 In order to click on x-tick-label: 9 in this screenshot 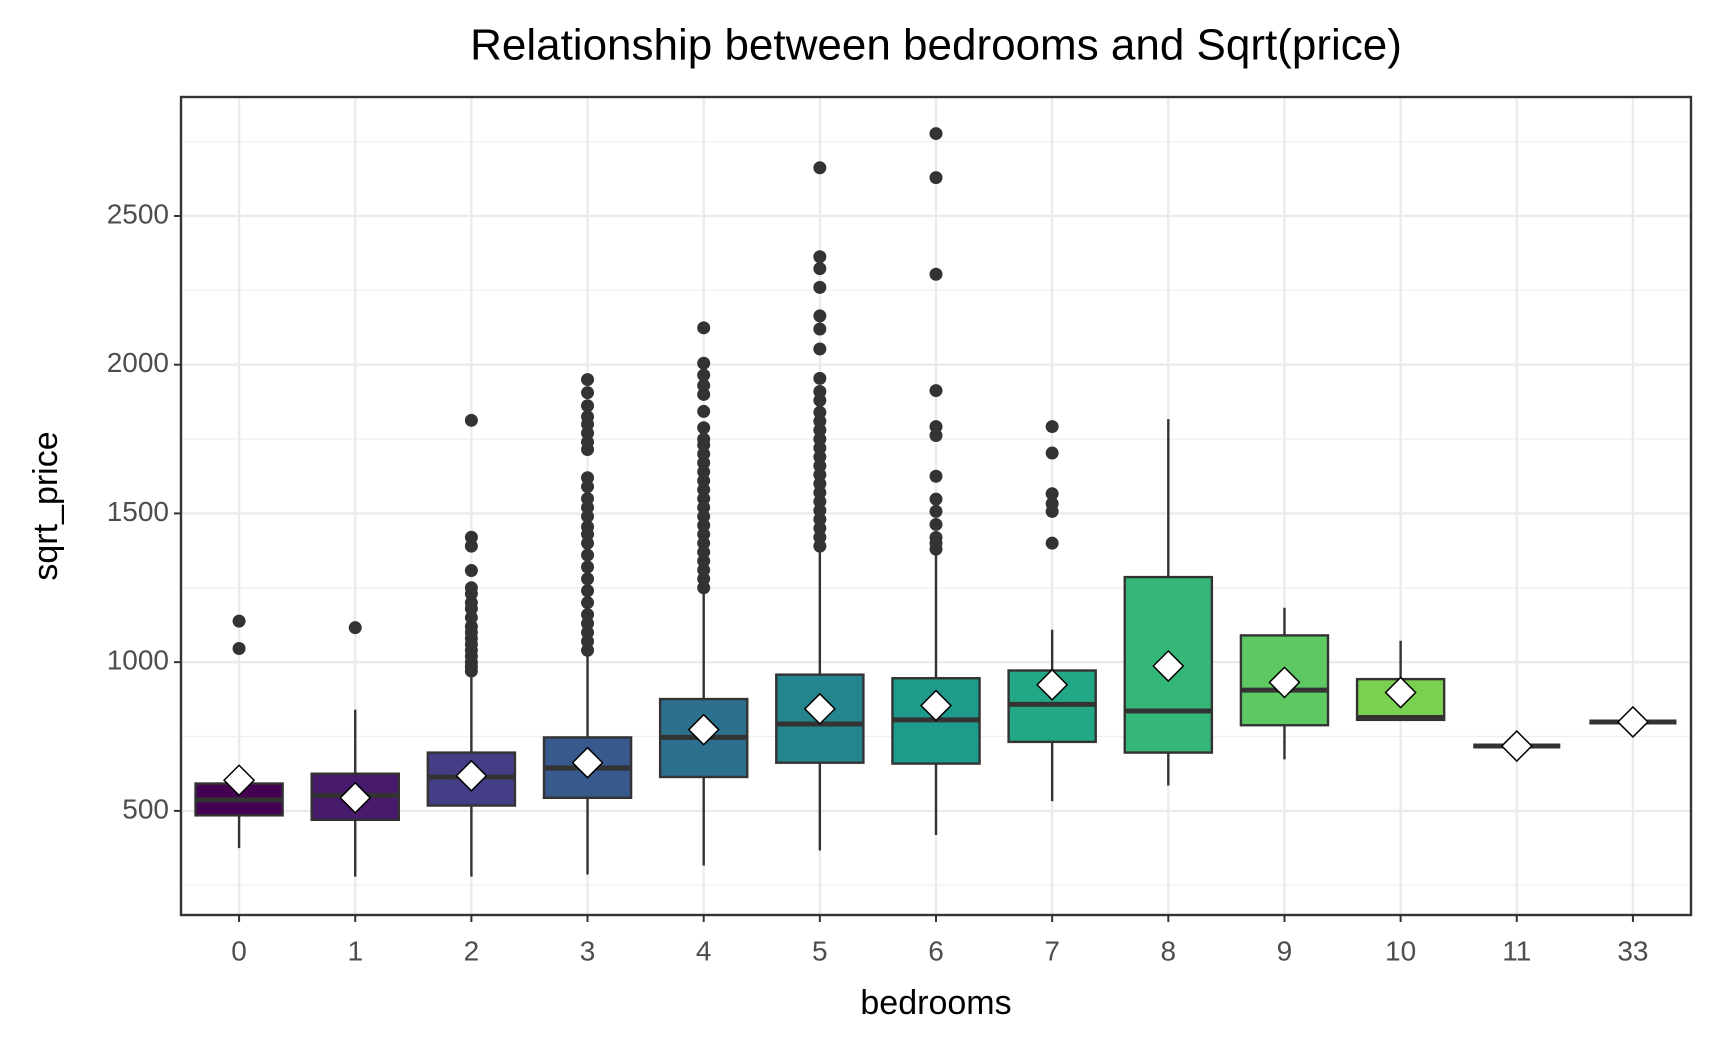, I will do `click(1285, 950)`.